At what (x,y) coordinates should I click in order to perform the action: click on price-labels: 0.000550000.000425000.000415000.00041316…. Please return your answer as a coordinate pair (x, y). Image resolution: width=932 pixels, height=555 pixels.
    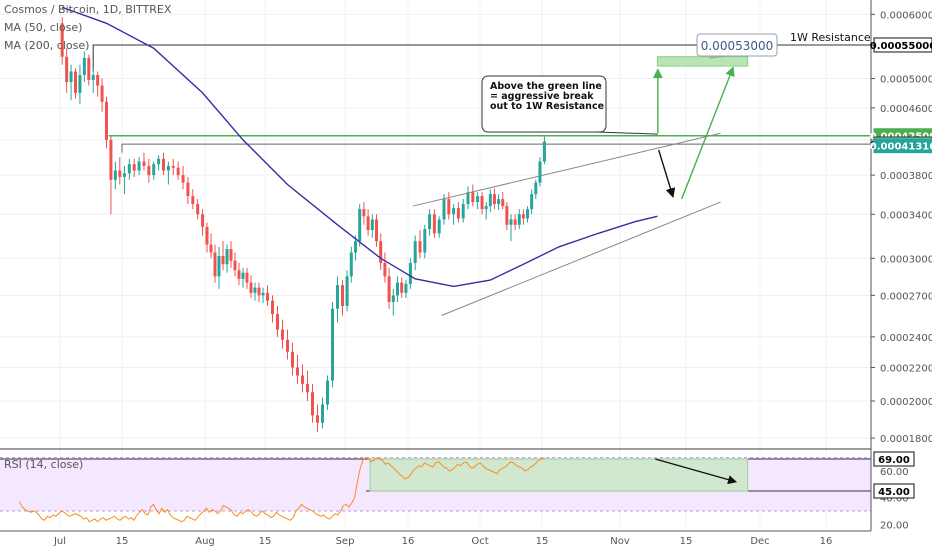
    Looking at the image, I should click on (901, 268).